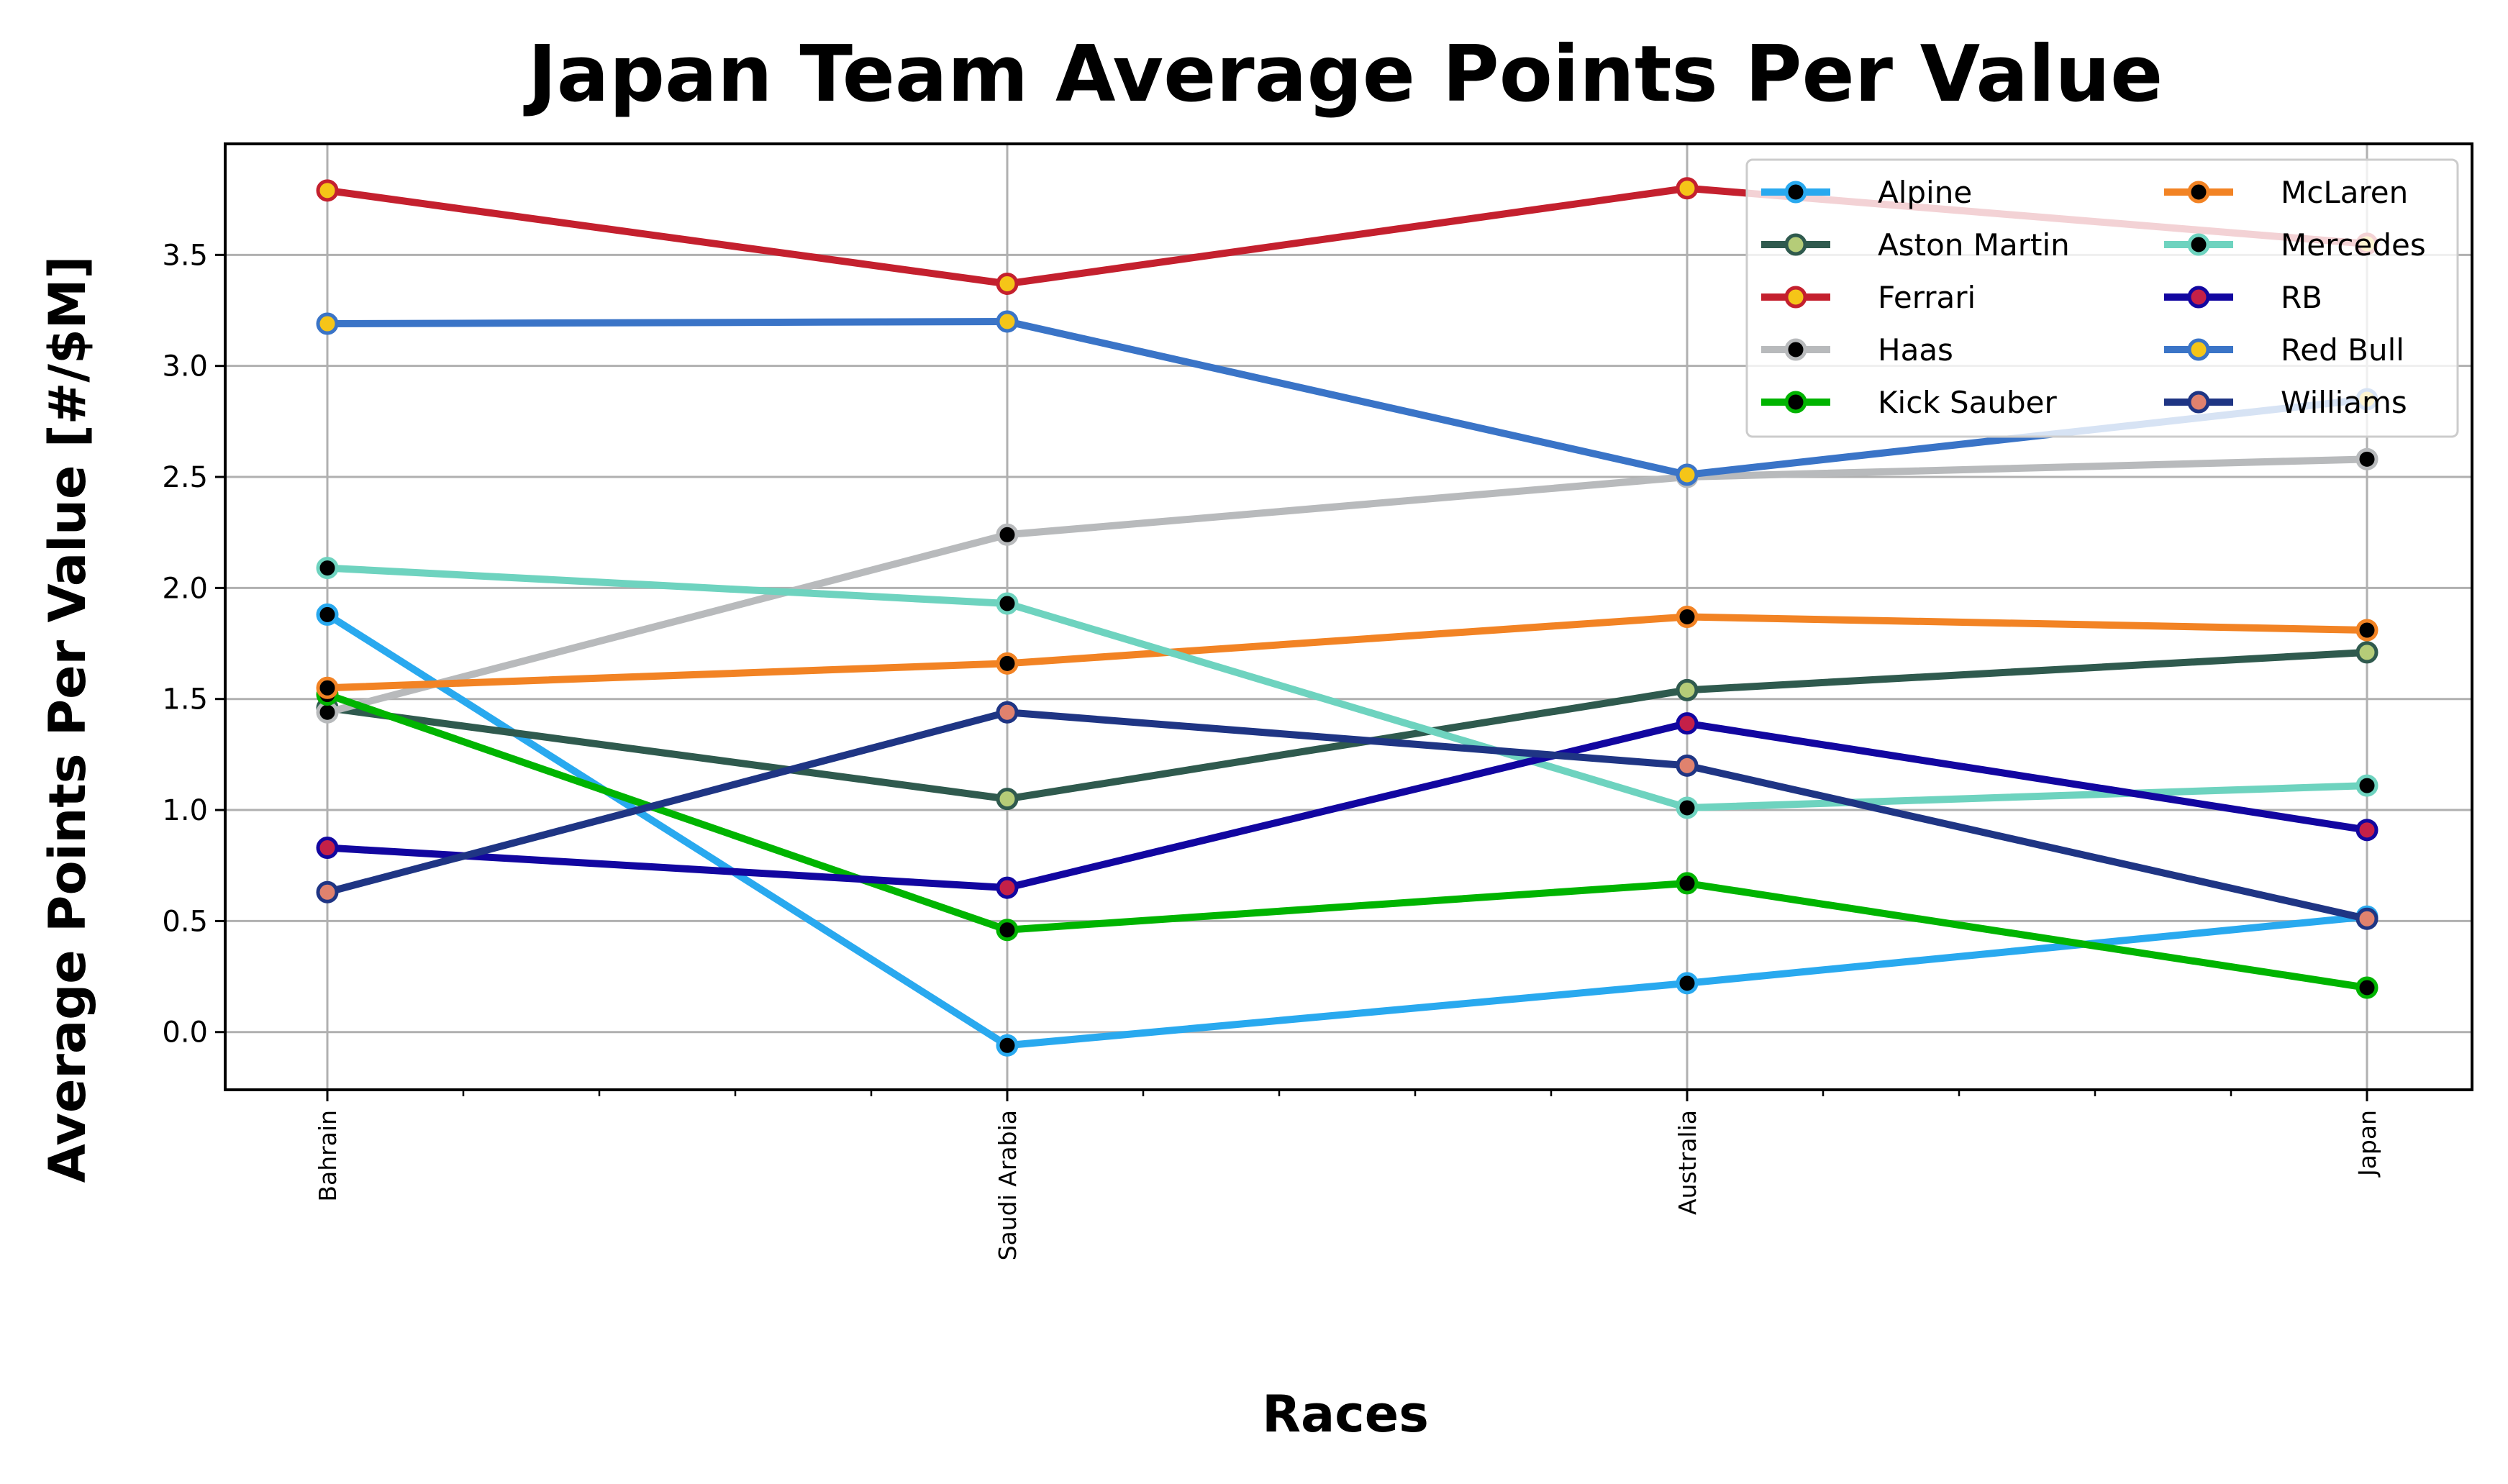 The width and height of the screenshot is (2508, 1484). Describe the element at coordinates (2342, 350) in the screenshot. I see `legend-label: Red Bull` at that location.